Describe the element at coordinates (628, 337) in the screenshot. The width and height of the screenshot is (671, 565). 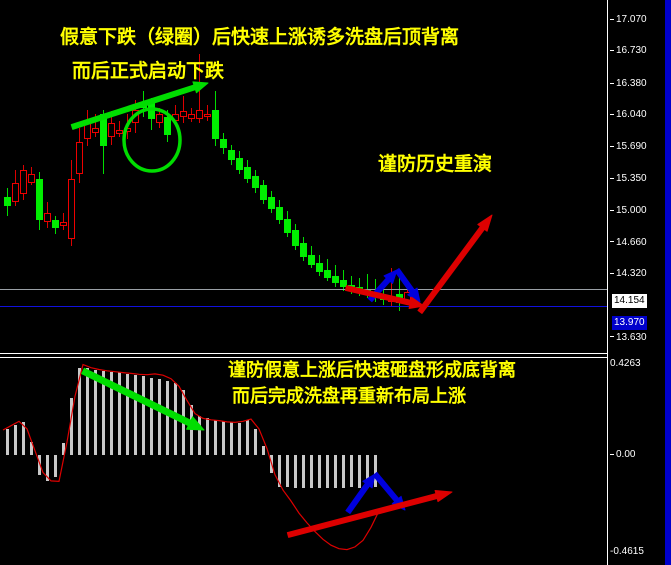
I see `price-tick: 13.630` at that location.